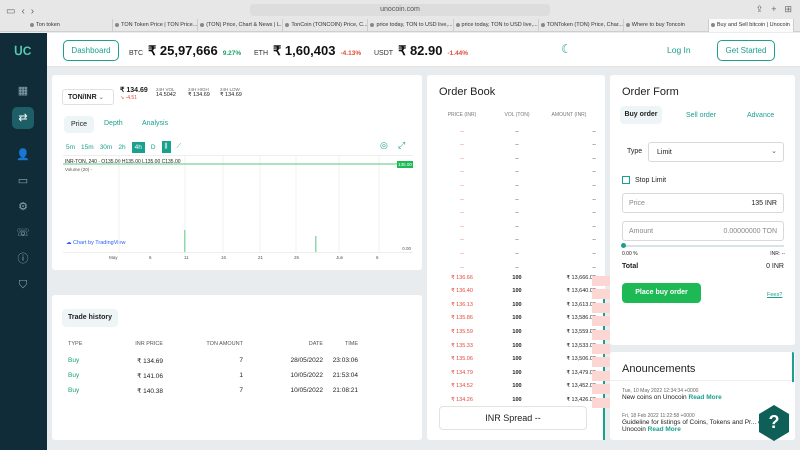 The height and width of the screenshot is (450, 800). Describe the element at coordinates (701, 115) in the screenshot. I see `tab-sell-order: Sell order` at that location.